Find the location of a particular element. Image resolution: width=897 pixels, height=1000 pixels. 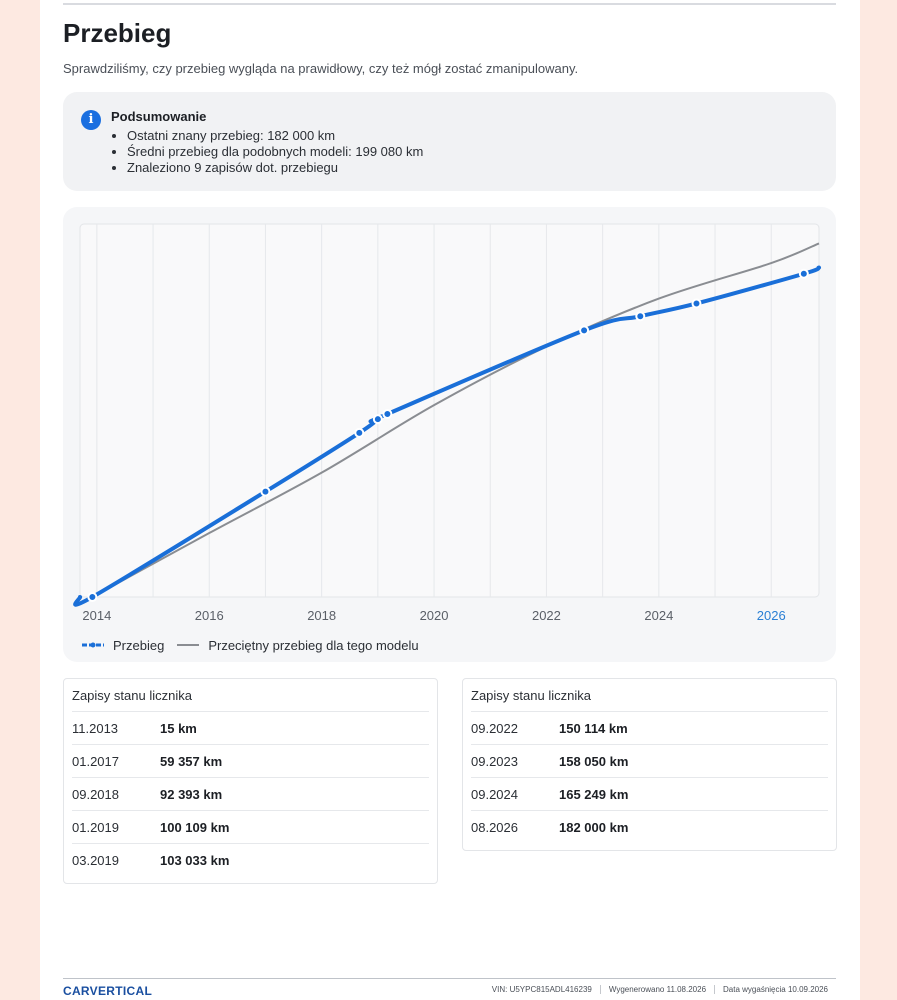

record-date: 08.2026 is located at coordinates (494, 827).